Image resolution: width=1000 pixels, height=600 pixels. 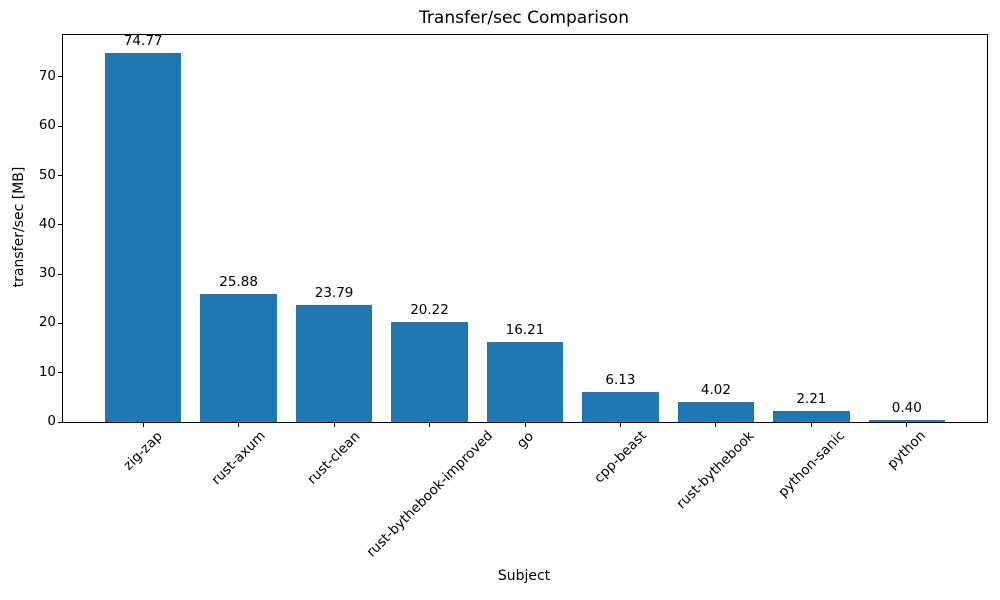 I want to click on x-tick-label: rust-clean, so click(x=334, y=458).